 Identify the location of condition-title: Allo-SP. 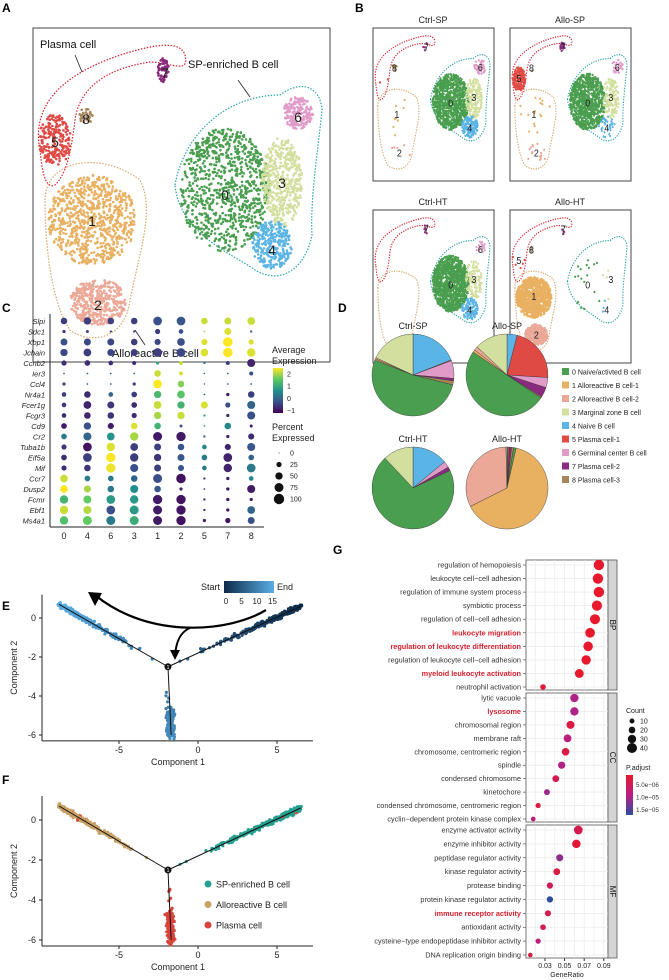
(570, 20).